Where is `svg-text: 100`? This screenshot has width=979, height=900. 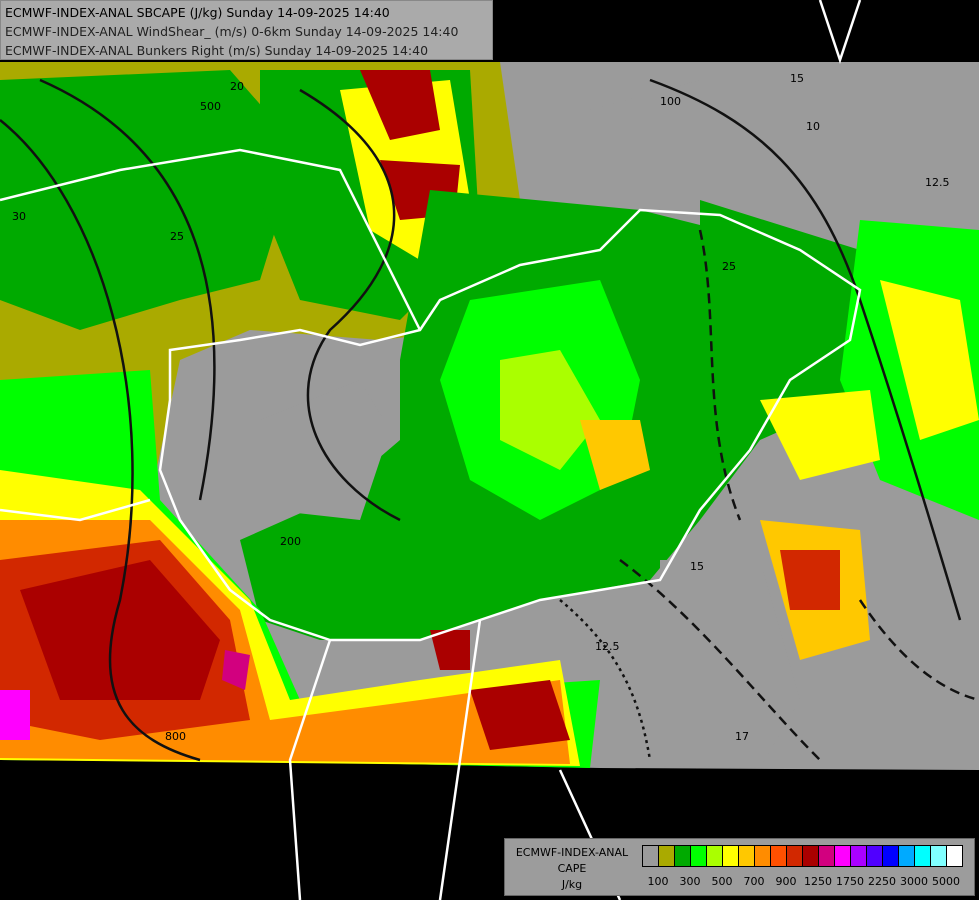 svg-text: 100 is located at coordinates (670, 101).